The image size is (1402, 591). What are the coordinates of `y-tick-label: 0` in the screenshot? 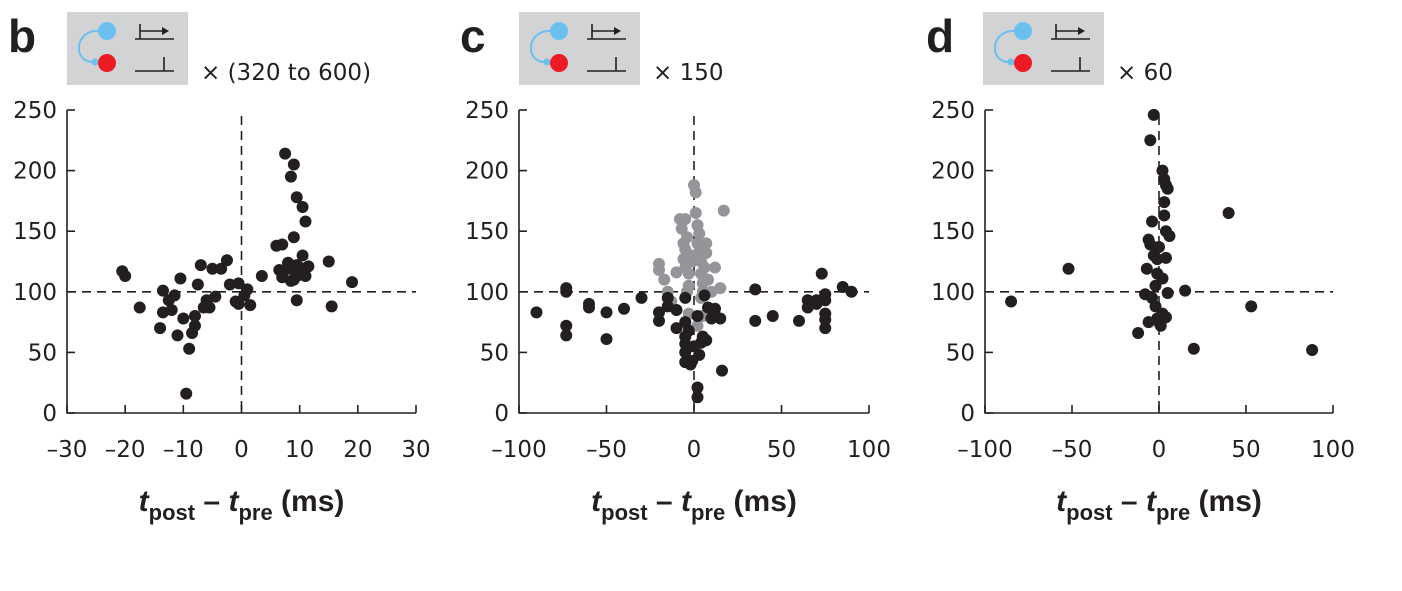 It's located at (967, 414).